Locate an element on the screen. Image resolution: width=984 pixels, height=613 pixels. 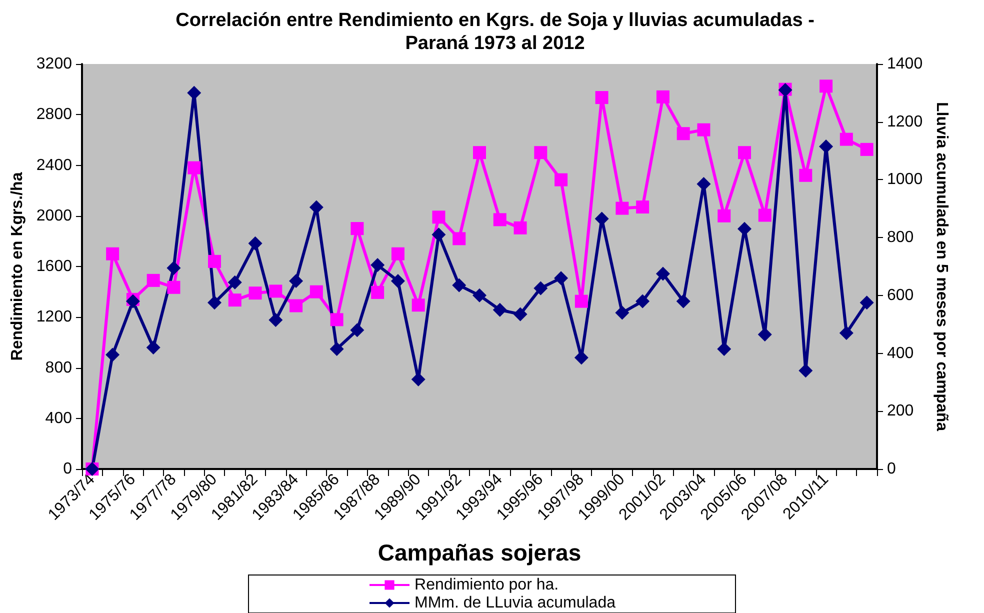
y-tick-label: 0 is located at coordinates (67, 469).